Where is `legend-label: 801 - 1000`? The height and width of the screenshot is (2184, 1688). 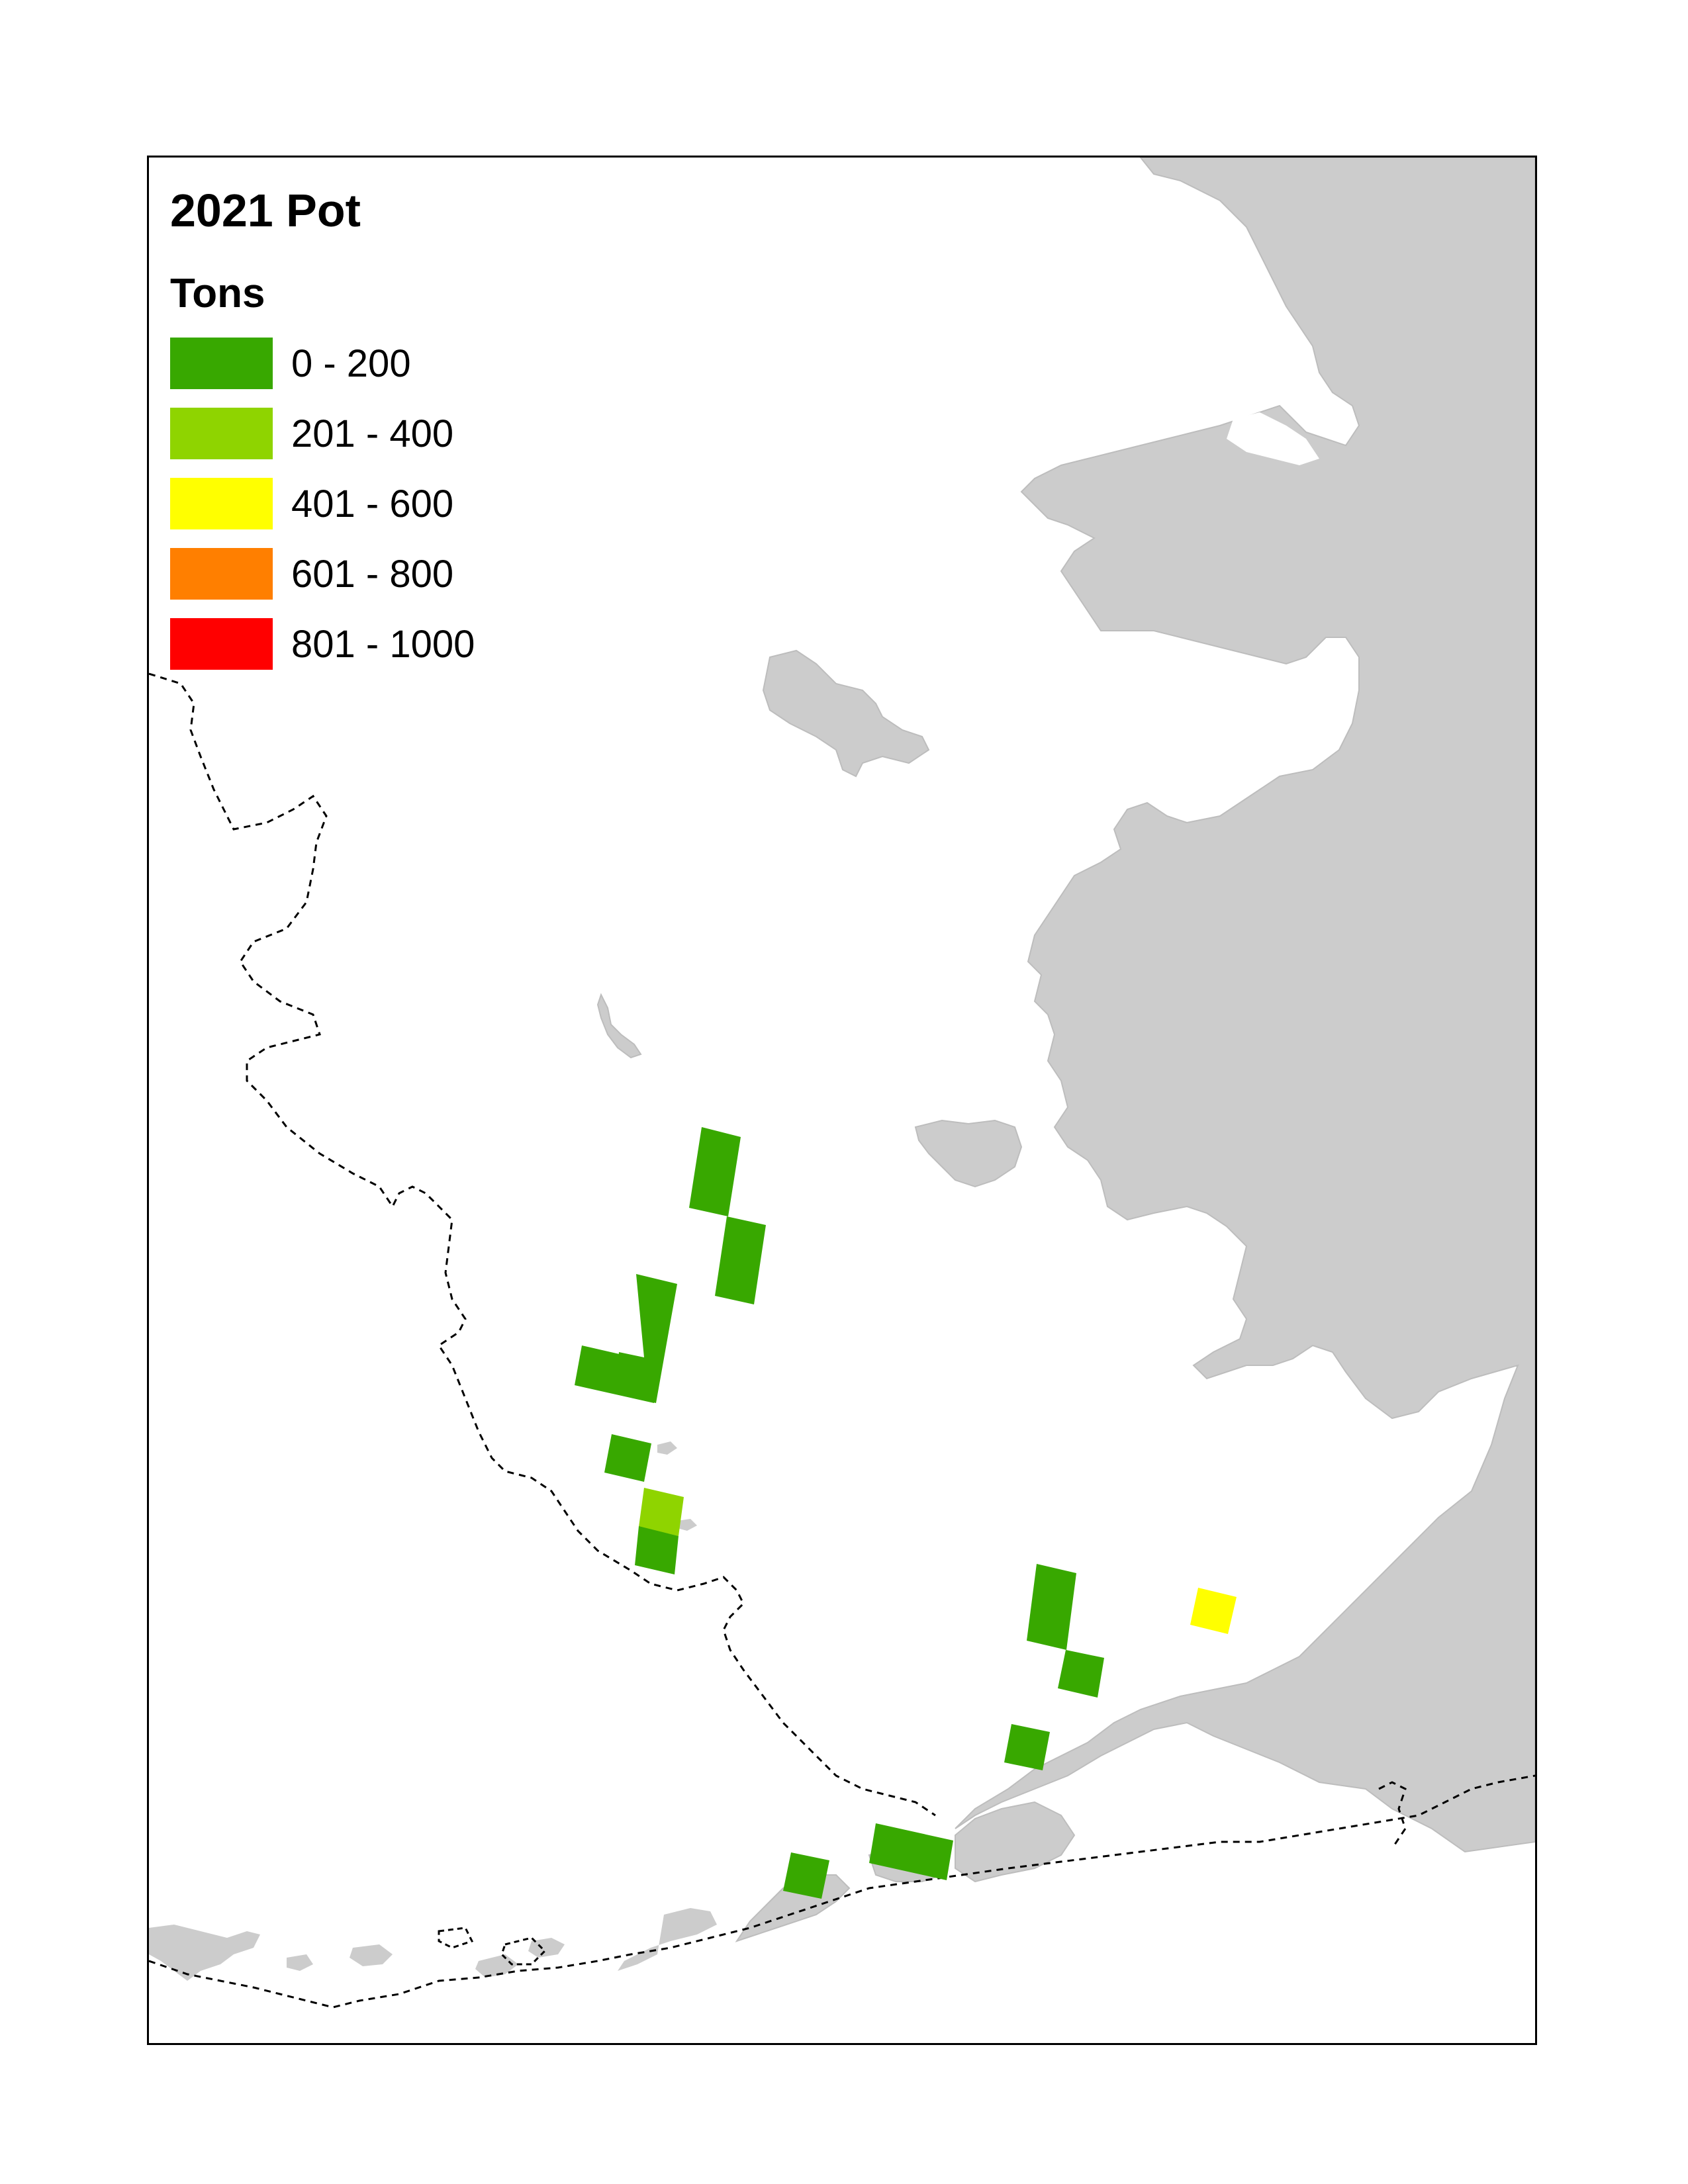 legend-label: 801 - 1000 is located at coordinates (383, 644).